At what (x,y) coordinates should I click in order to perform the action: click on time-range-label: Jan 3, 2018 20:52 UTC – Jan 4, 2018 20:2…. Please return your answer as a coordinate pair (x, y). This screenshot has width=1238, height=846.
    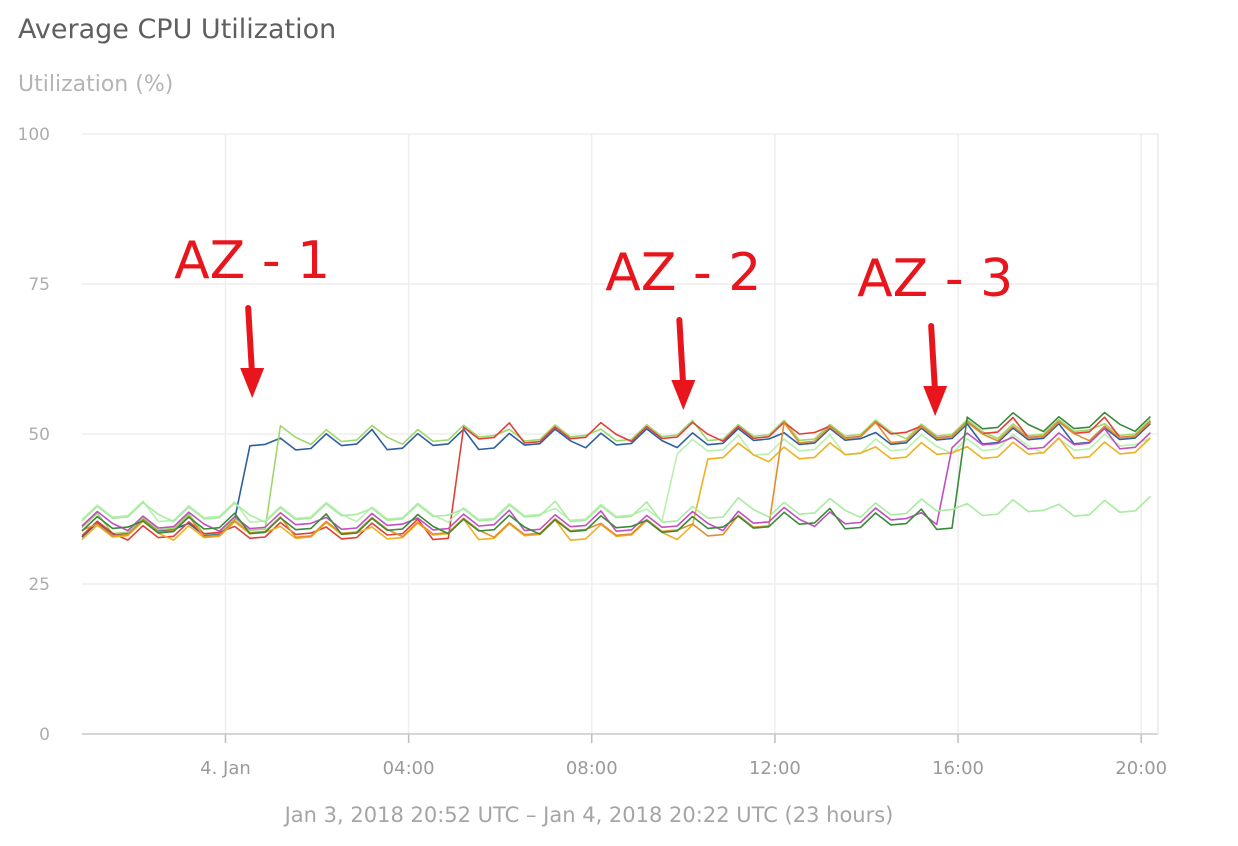
    Looking at the image, I should click on (589, 815).